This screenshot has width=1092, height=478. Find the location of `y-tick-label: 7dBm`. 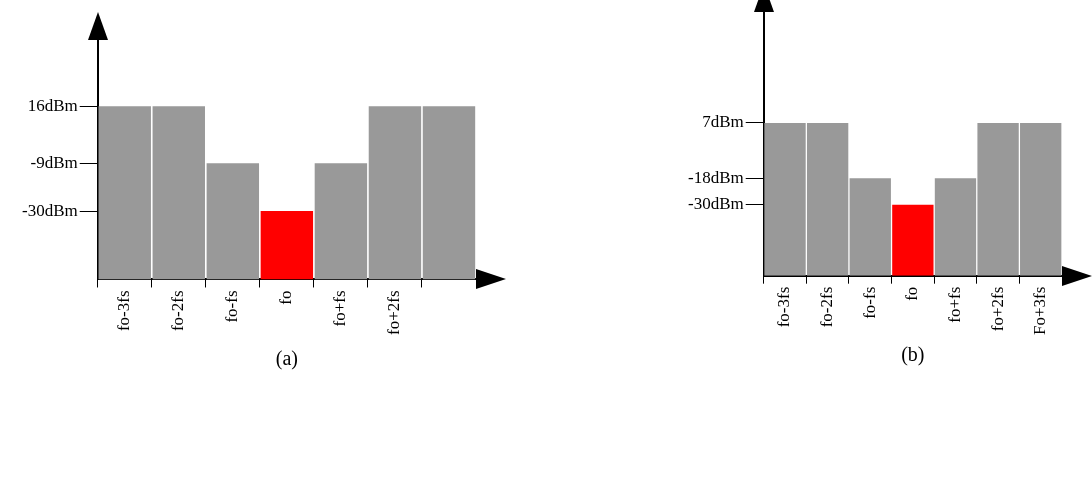

y-tick-label: 7dBm is located at coordinates (723, 122).